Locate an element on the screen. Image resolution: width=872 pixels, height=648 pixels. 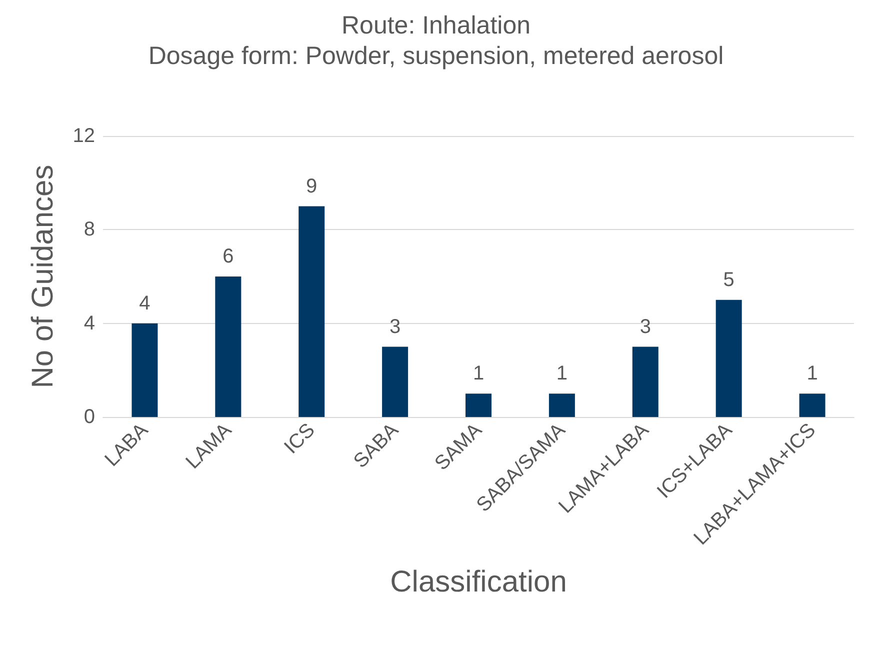
chart-subtitle: Dosage form: Powder, suspension, metered aerosol is located at coordinates (436, 56).